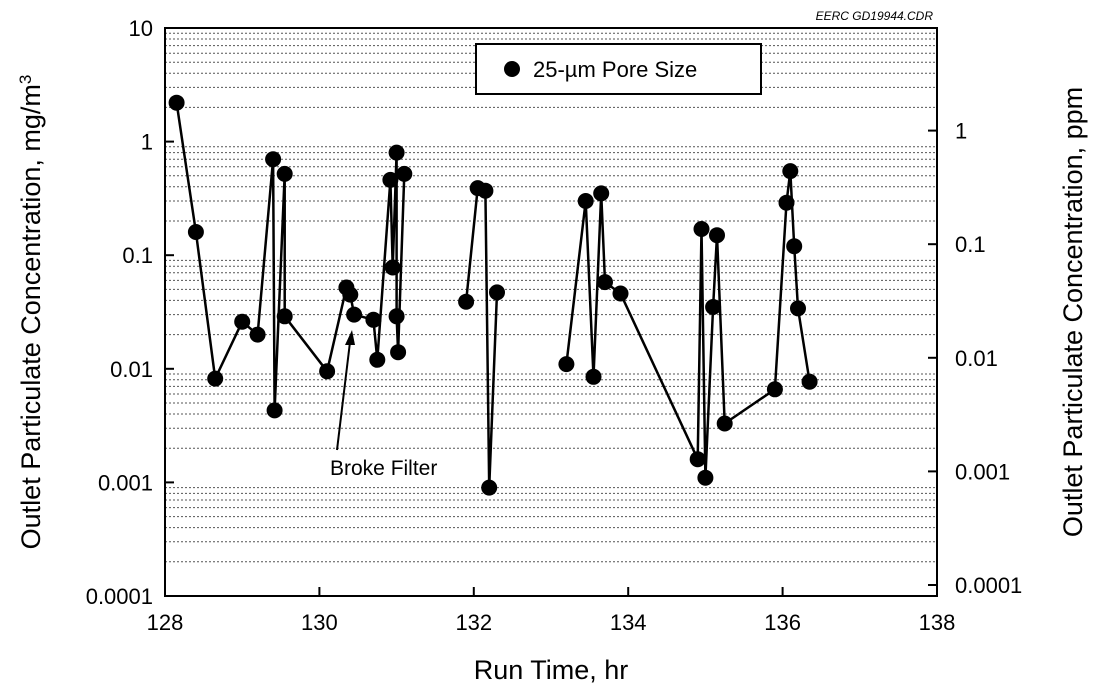 The image size is (1093, 694). I want to click on x-tick-label: 128, so click(165, 622).